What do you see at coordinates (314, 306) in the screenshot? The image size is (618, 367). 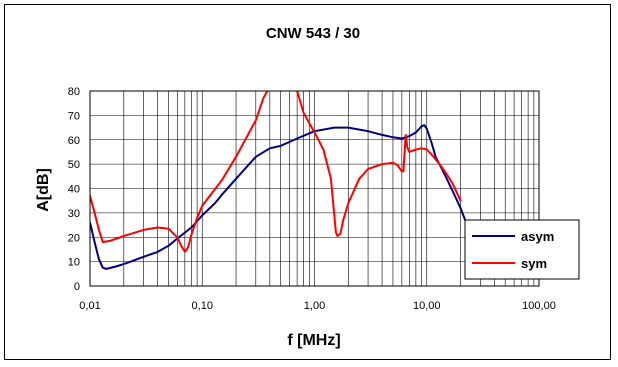 I see `x-tick-label: 1,00` at bounding box center [314, 306].